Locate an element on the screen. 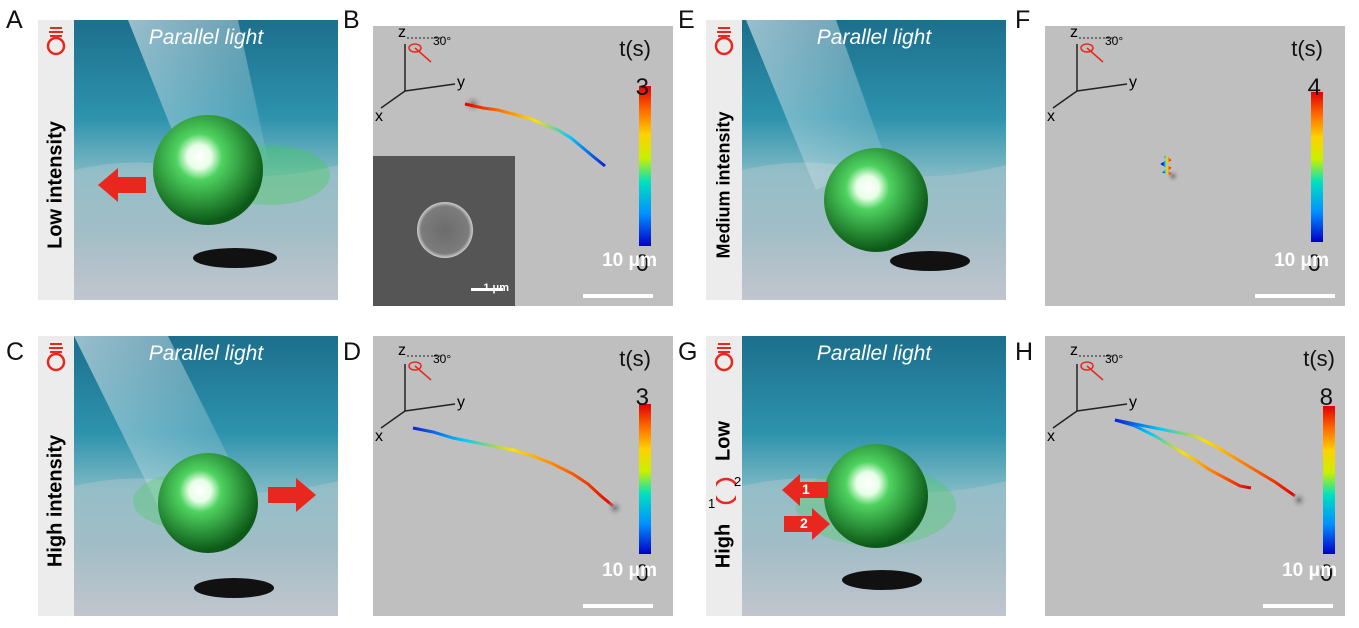 The image size is (1359, 628). intensity-label: Low intensity is located at coordinates (55, 185).